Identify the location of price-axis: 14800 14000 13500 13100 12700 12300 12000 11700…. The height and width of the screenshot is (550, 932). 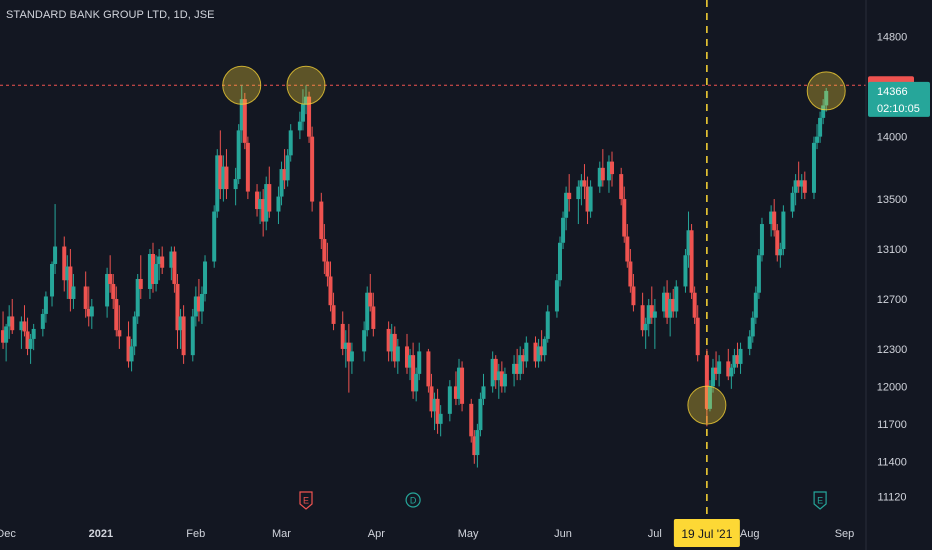
(892, 268).